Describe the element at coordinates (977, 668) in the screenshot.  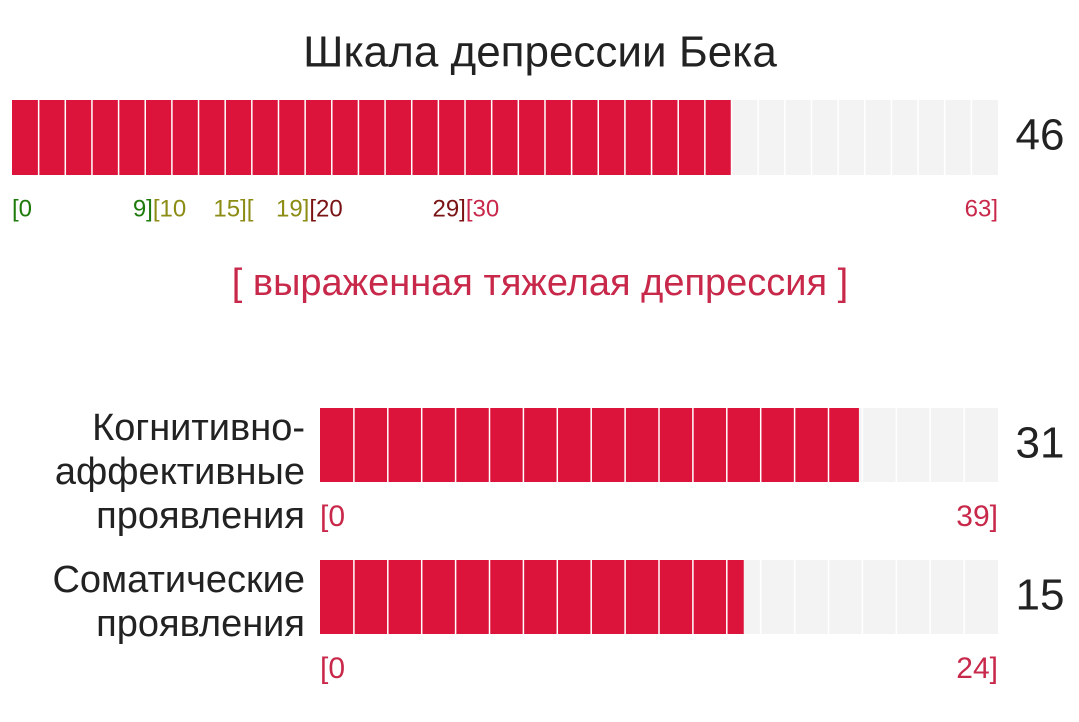
I see `scale-max: 24]` at that location.